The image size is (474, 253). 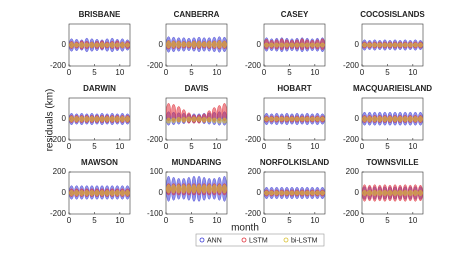 I want to click on legend-label: ANN, so click(x=214, y=240).